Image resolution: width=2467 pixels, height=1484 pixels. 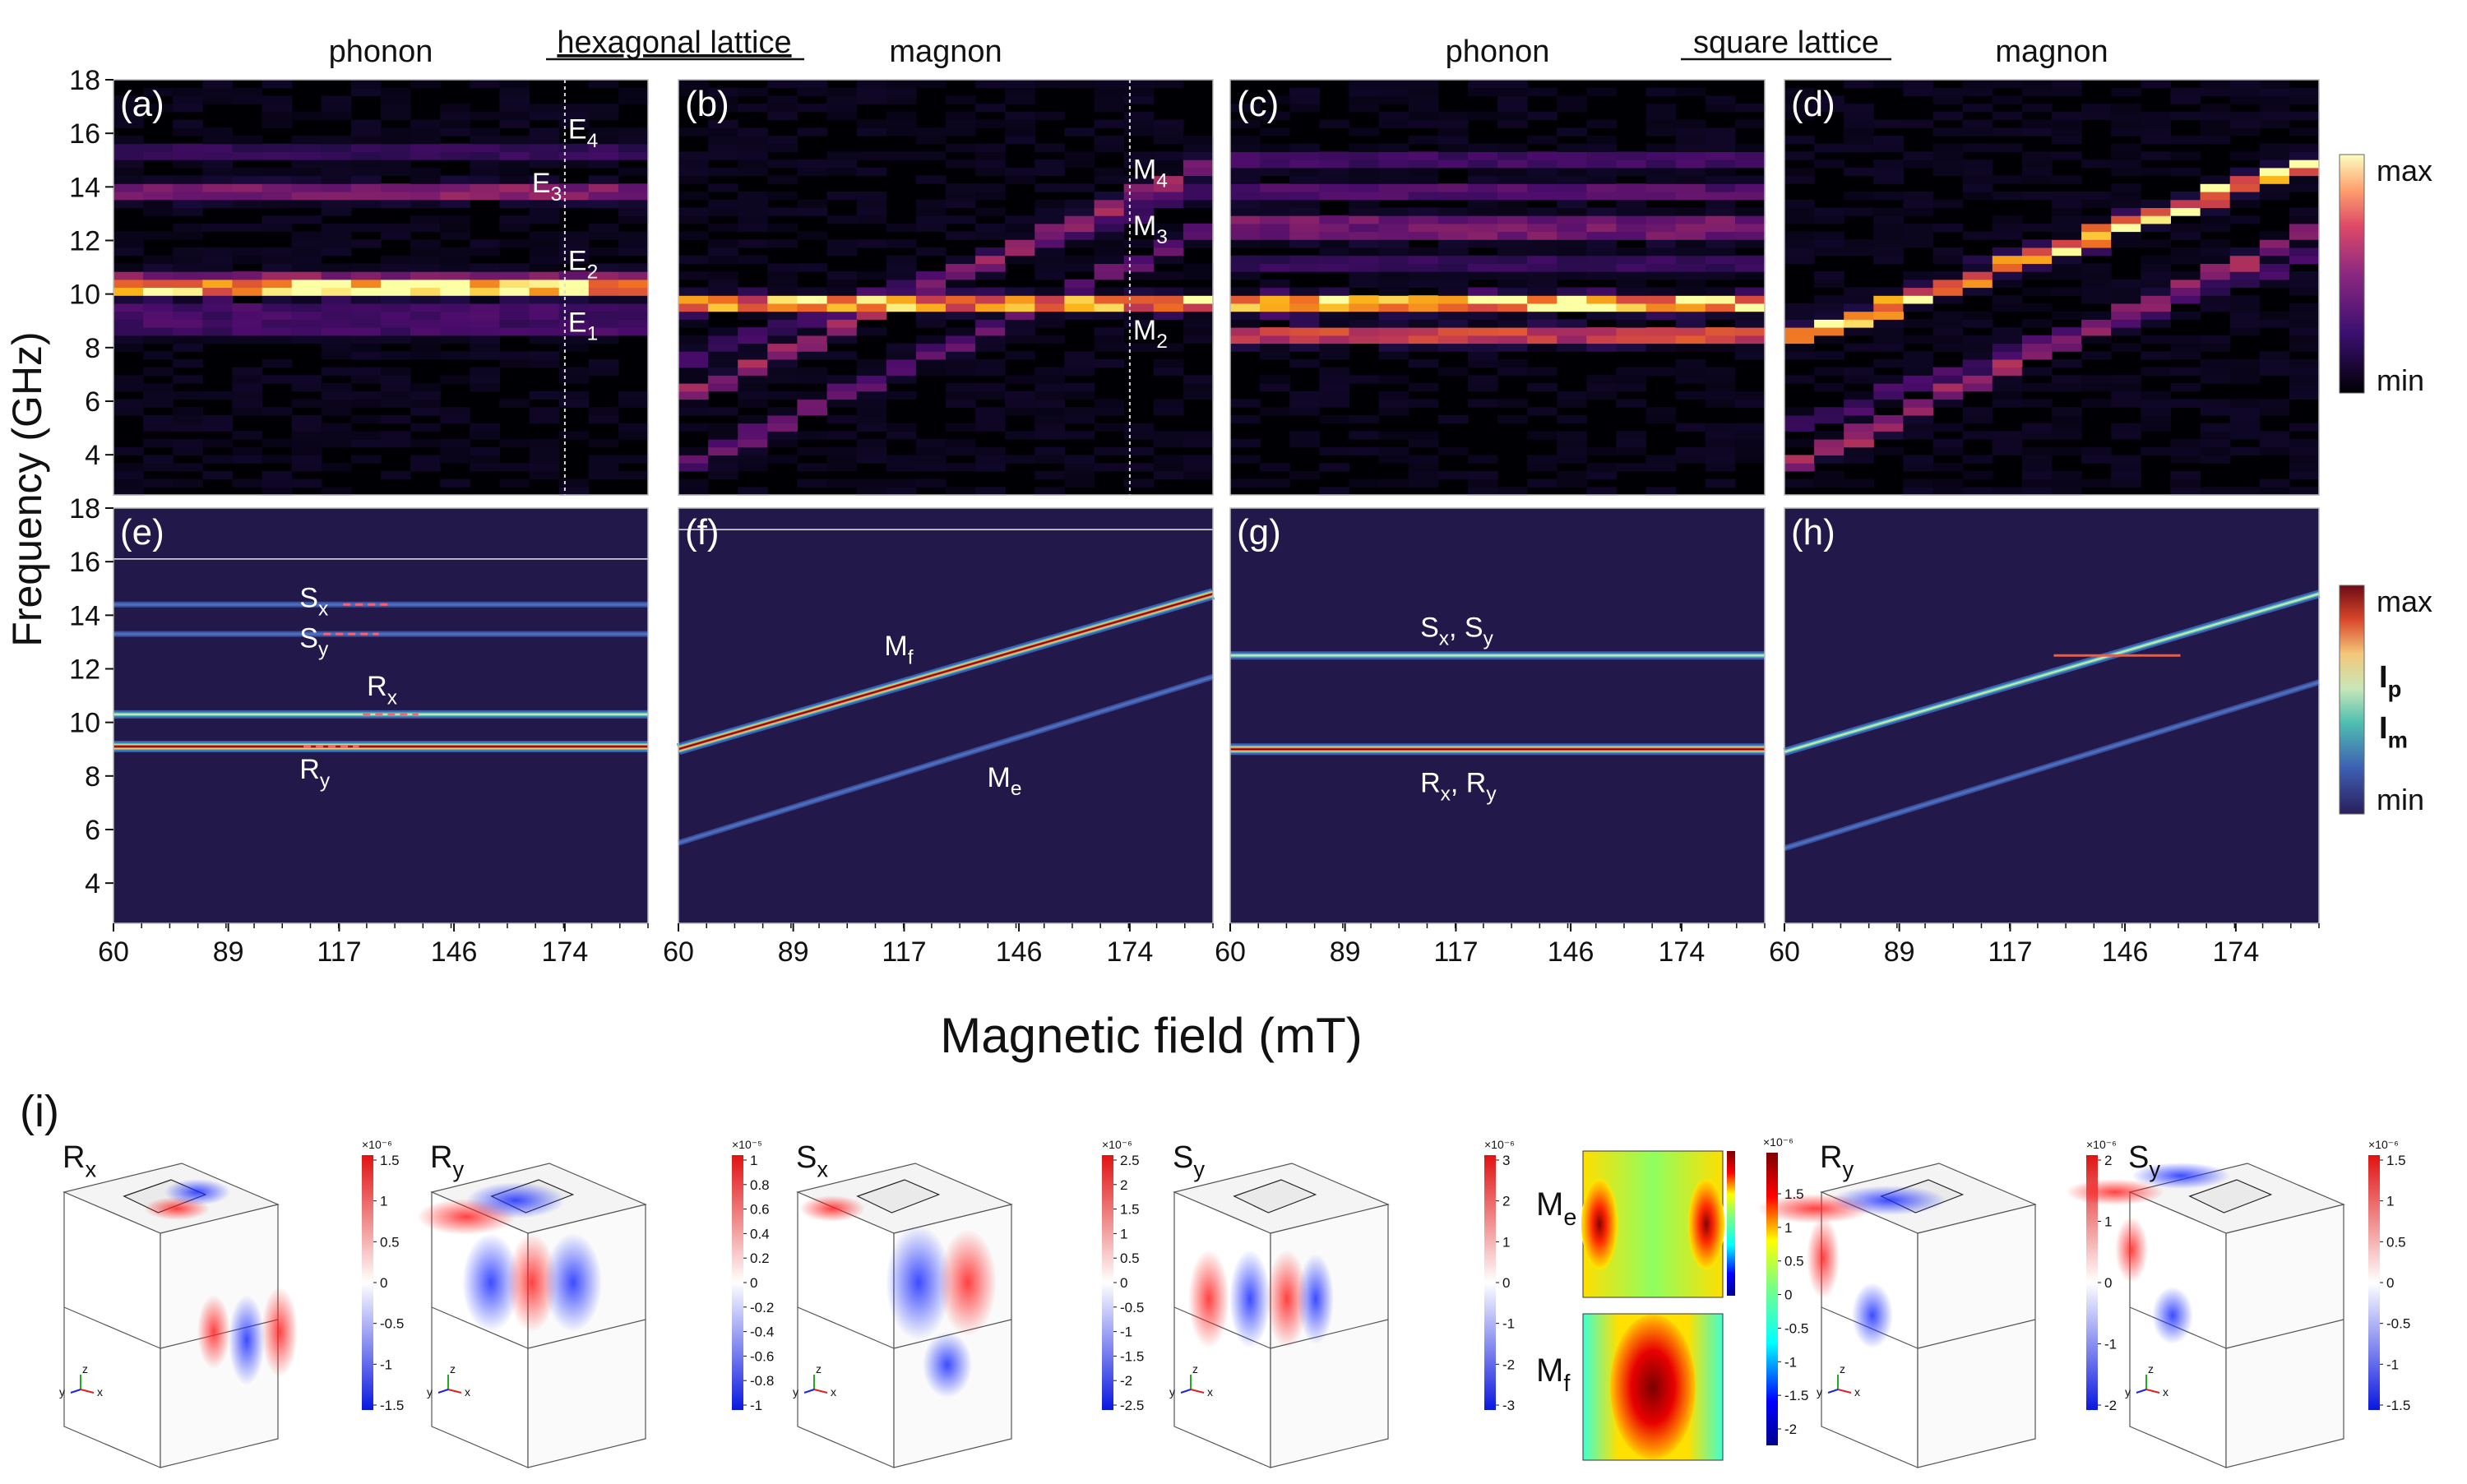 I want to click on panel-f-background, so click(x=945, y=715).